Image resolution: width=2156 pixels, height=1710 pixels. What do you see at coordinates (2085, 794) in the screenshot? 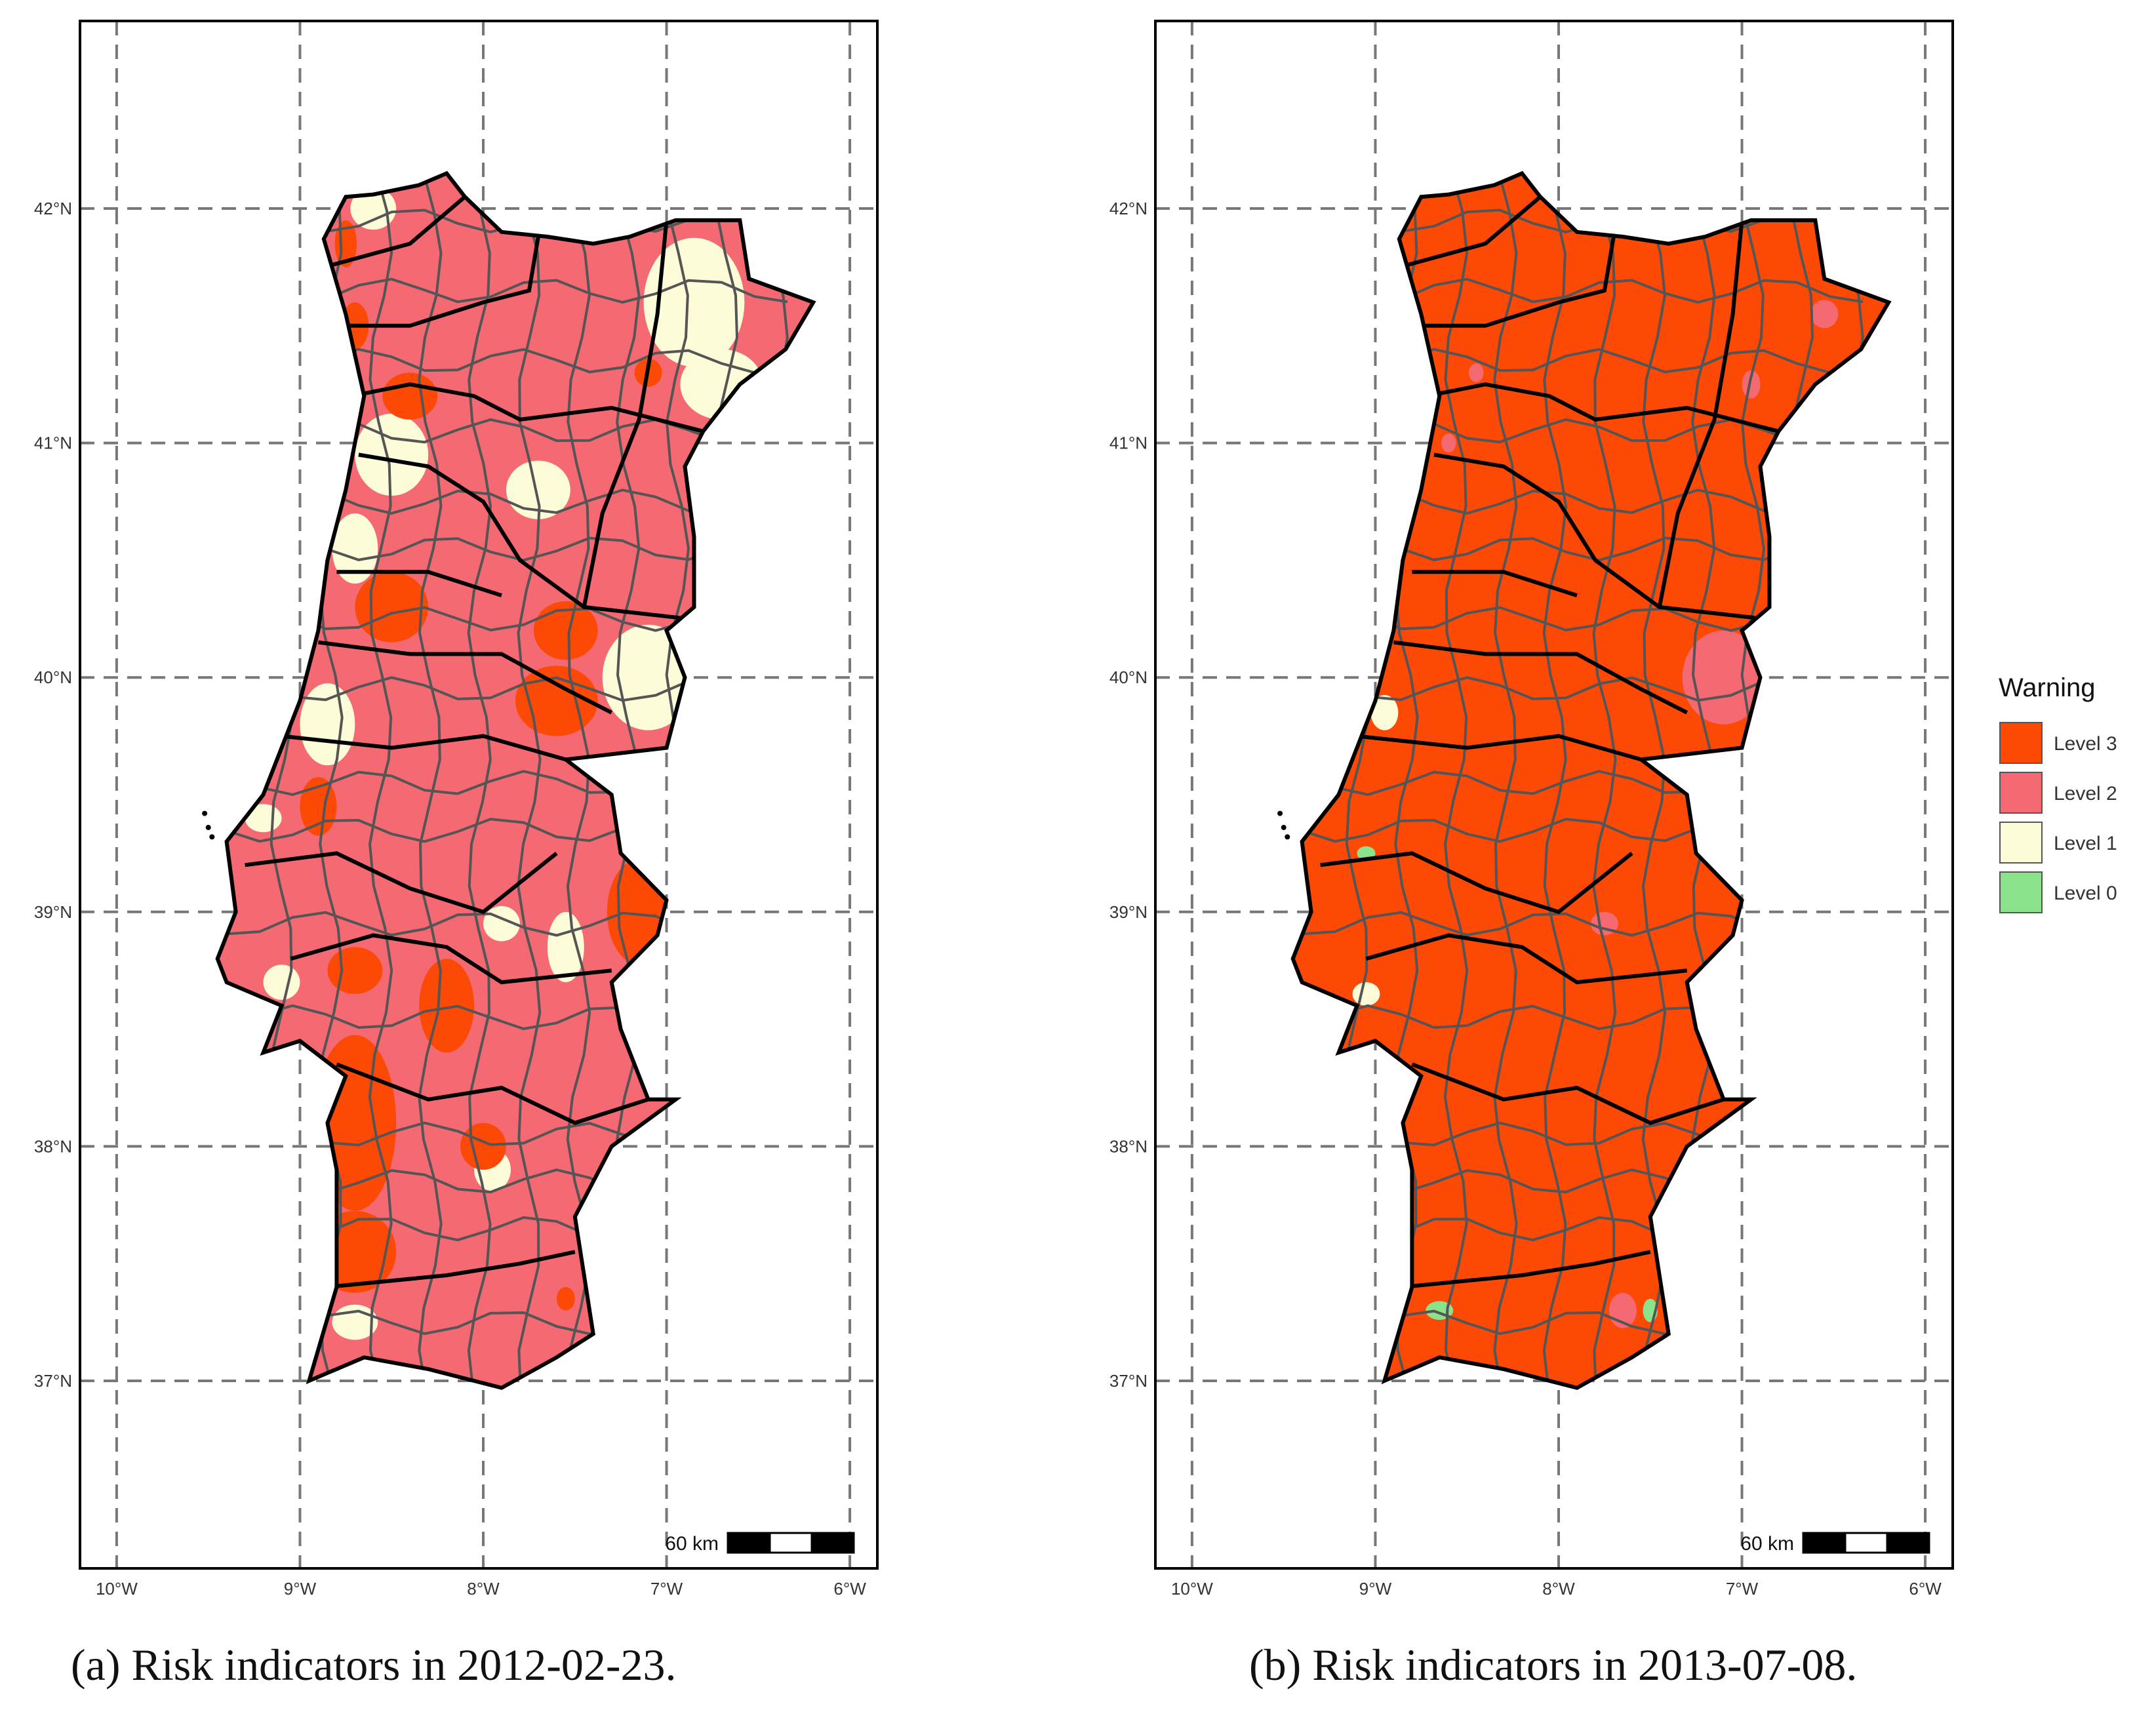
I see `legend-label: Level 2` at bounding box center [2085, 794].